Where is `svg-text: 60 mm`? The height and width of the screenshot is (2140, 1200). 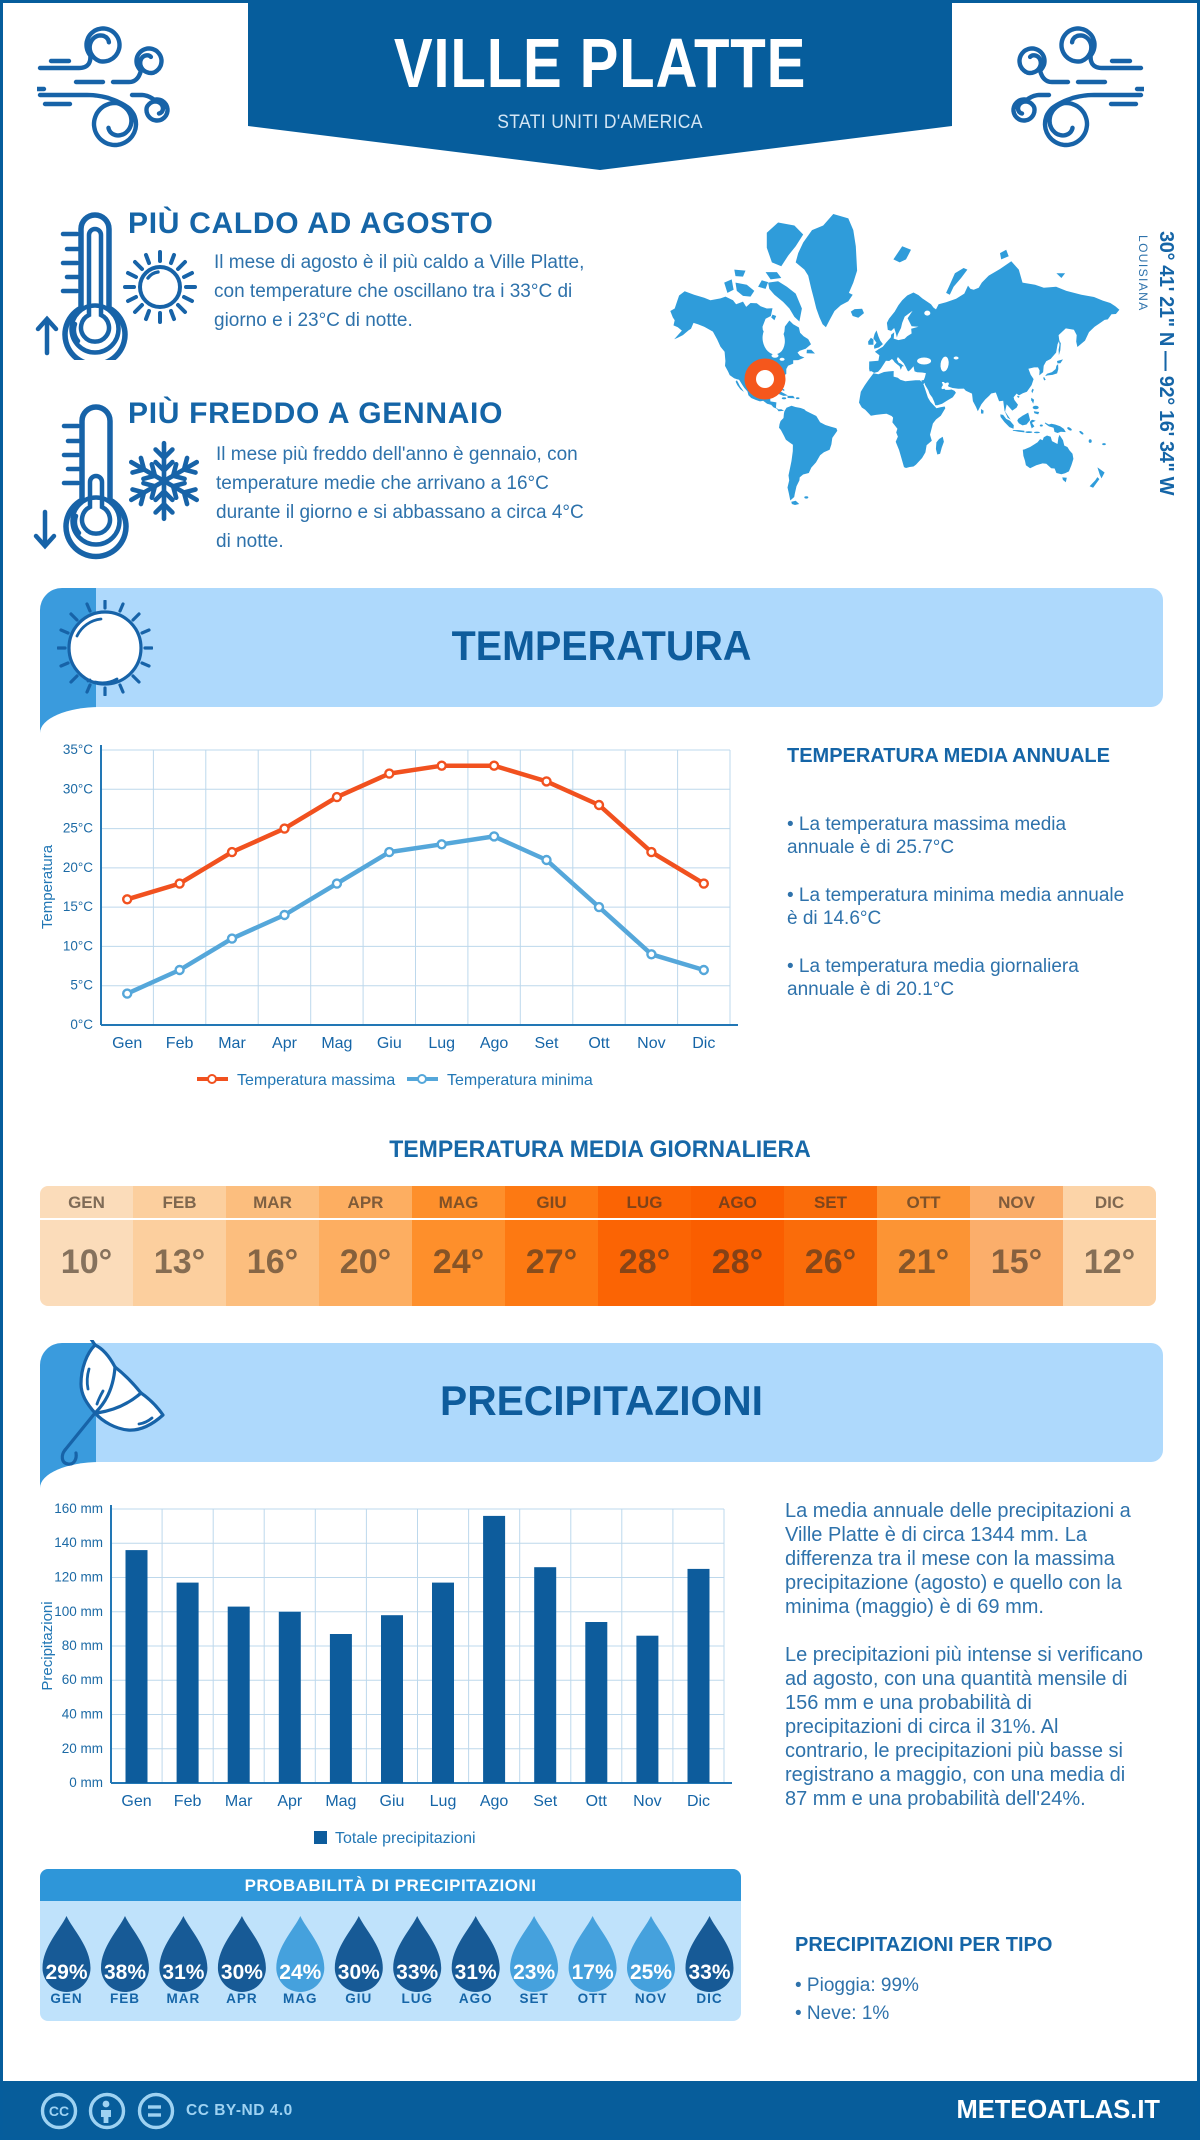
svg-text: 60 mm is located at coordinates (82, 1679).